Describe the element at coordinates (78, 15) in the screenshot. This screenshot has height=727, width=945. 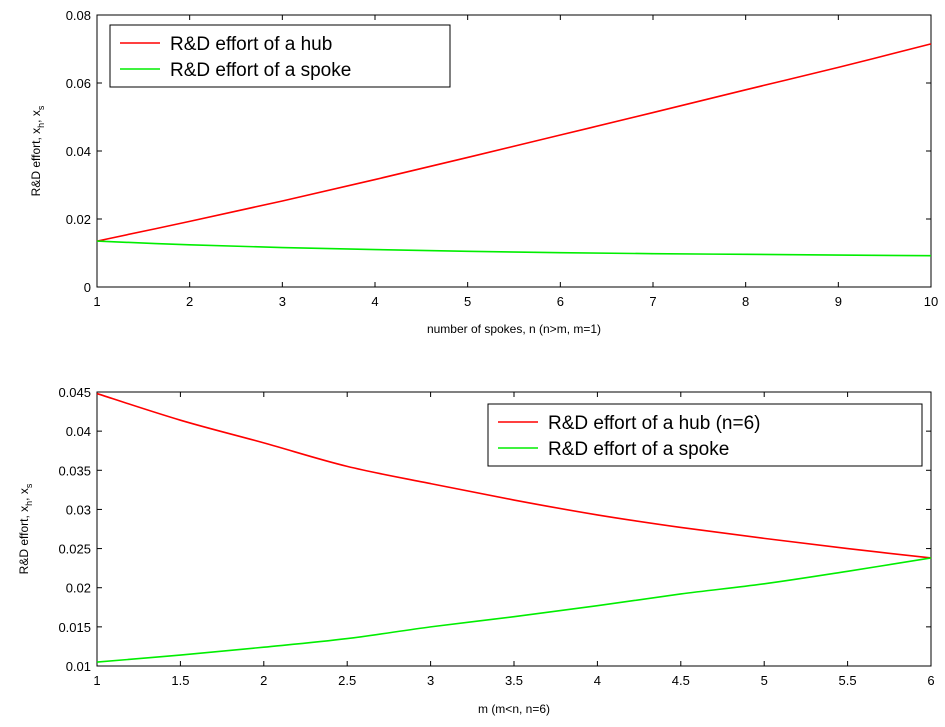
I see `y-tick-label: 0.08` at that location.